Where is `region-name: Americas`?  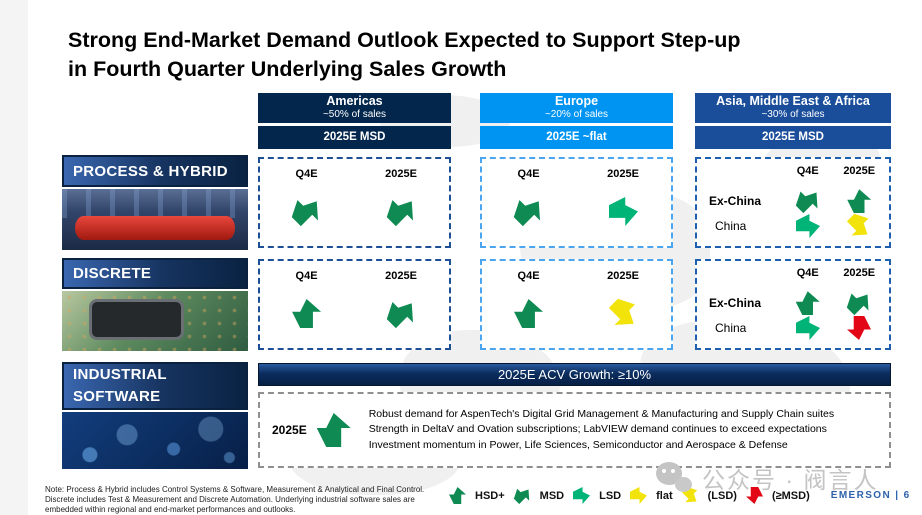 region-name: Americas is located at coordinates (354, 101).